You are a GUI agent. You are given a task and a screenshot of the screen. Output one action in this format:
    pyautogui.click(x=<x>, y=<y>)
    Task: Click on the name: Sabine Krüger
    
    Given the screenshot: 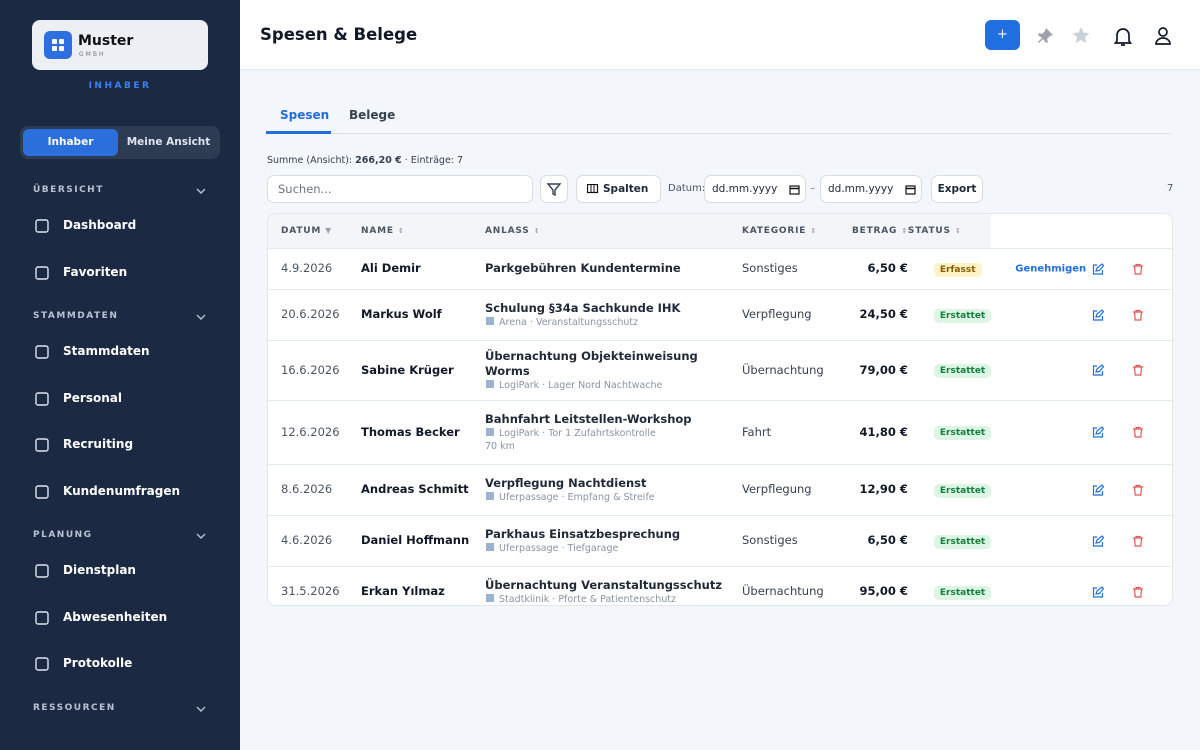 What is the action you would take?
    pyautogui.click(x=407, y=369)
    